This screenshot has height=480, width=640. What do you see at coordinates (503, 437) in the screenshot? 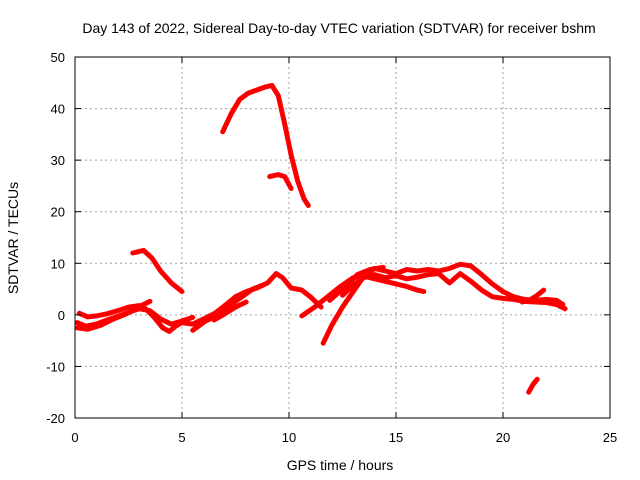
I see `x-tick-label: 20` at bounding box center [503, 437].